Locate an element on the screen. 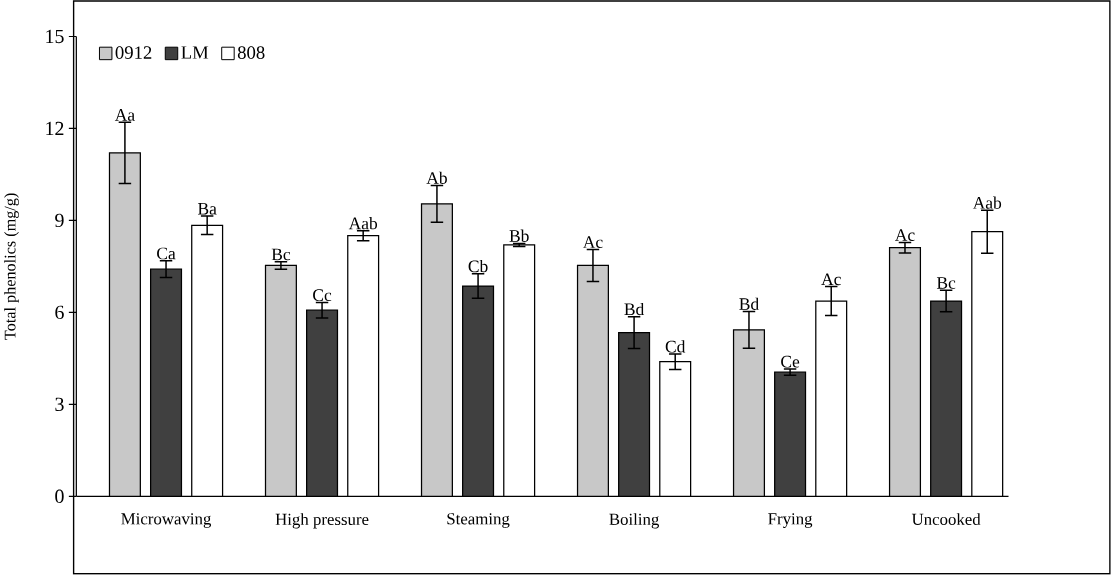 Image resolution: width=1111 pixels, height=575 pixels. y-tick-label: 3 is located at coordinates (59, 404).